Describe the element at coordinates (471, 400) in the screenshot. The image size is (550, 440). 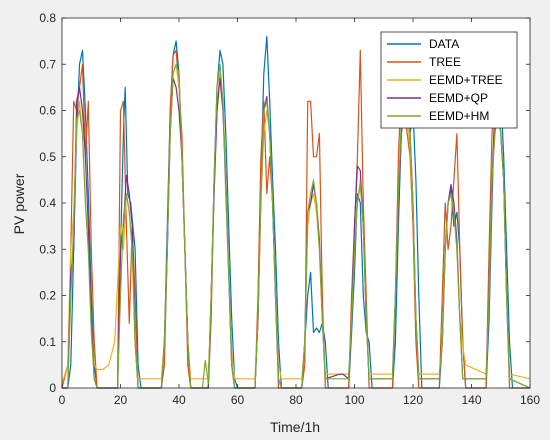
I see `x-tick-label: 140` at that location.